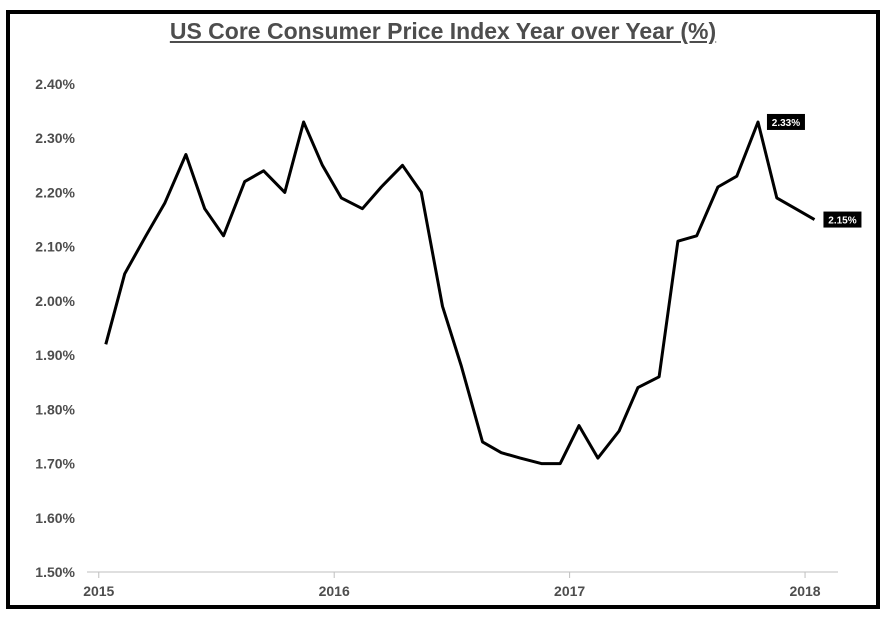 Image resolution: width=886 pixels, height=625 pixels. I want to click on data-label: 2.33%, so click(786, 123).